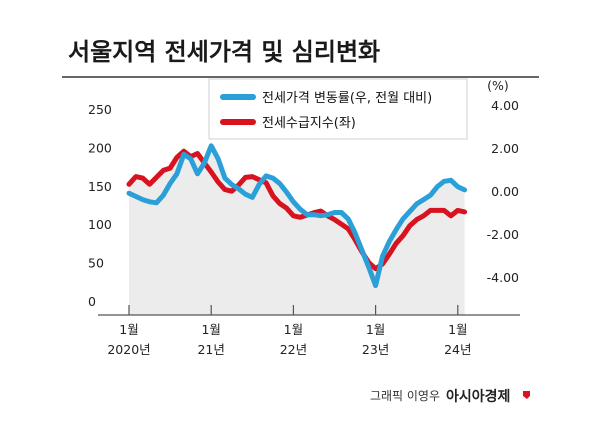 The width and height of the screenshot is (596, 422). I want to click on legend-box, so click(338, 109).